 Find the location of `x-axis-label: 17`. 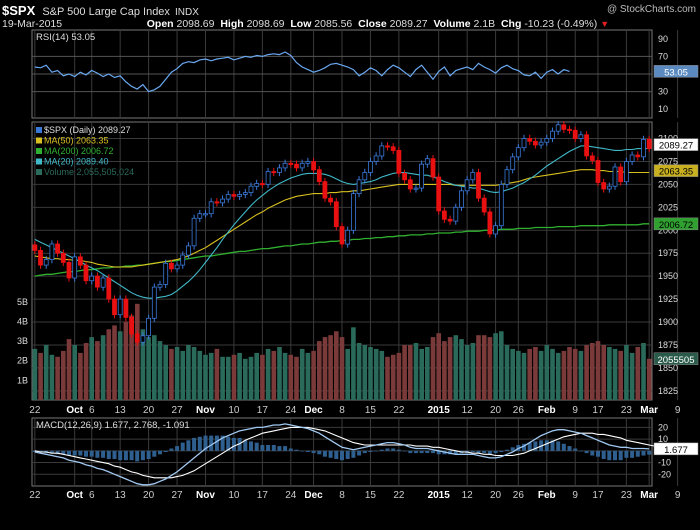

x-axis-label: 17 is located at coordinates (598, 410).